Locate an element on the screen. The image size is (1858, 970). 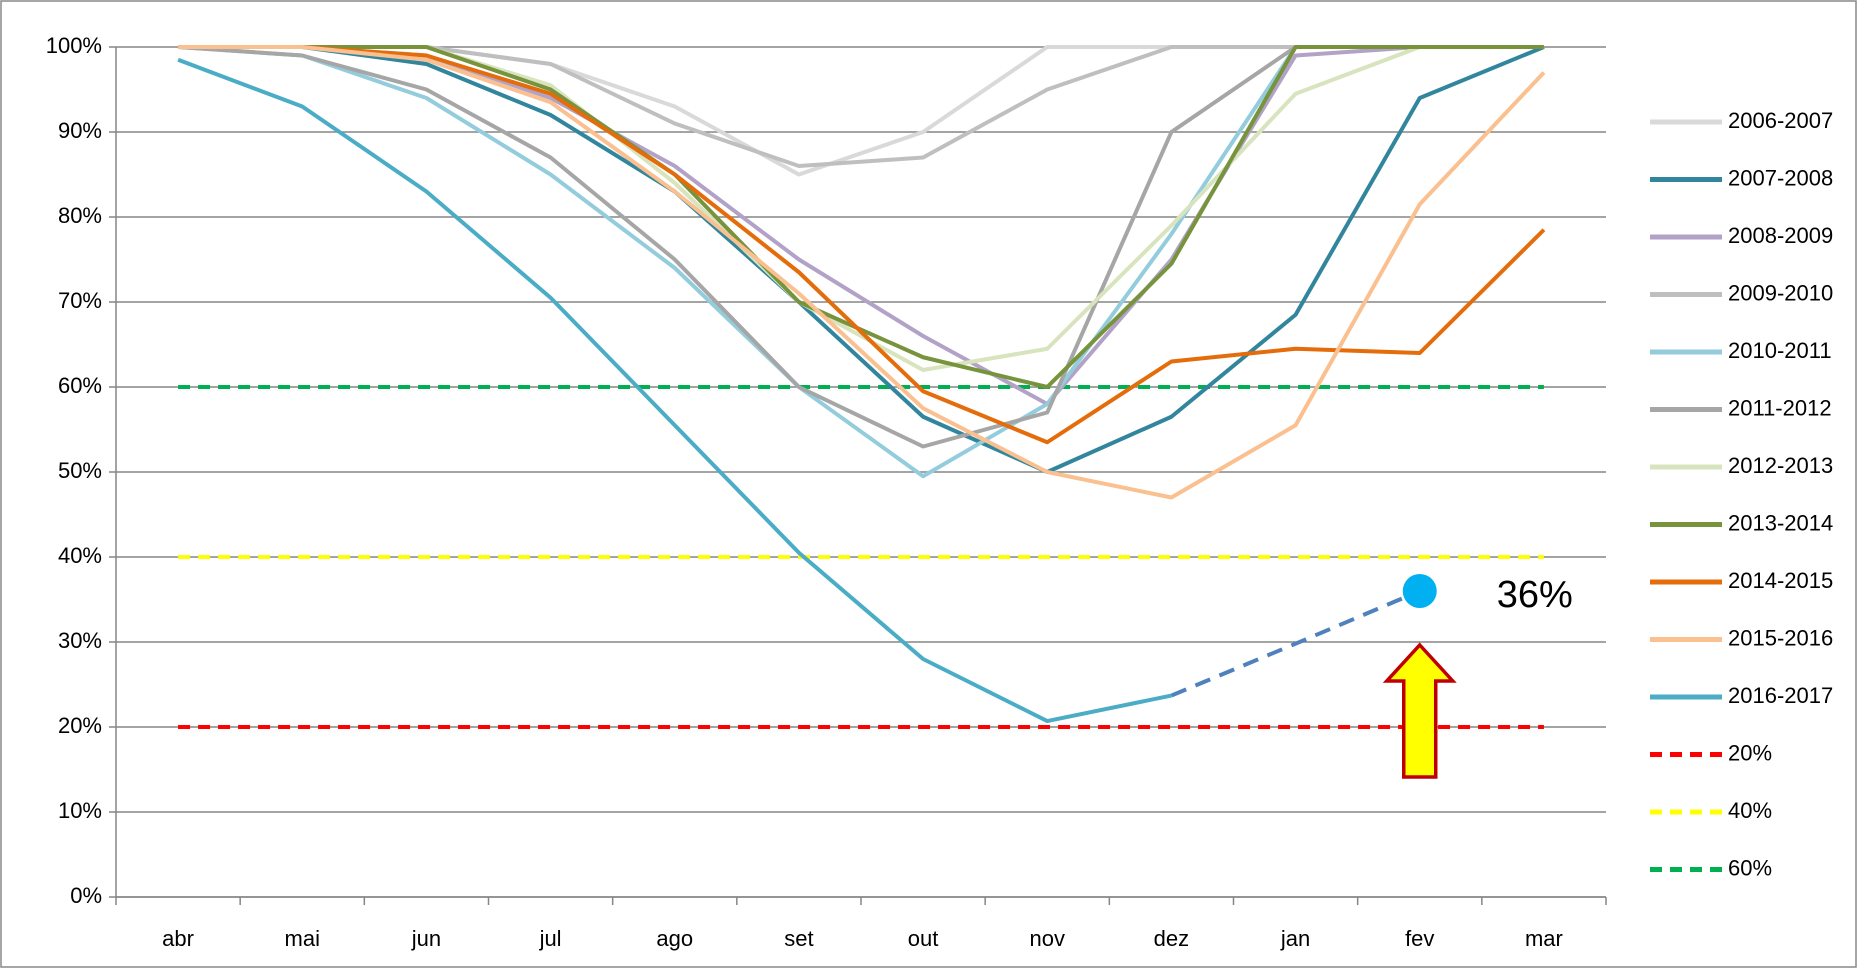
x-tick-label: out is located at coordinates (923, 938).